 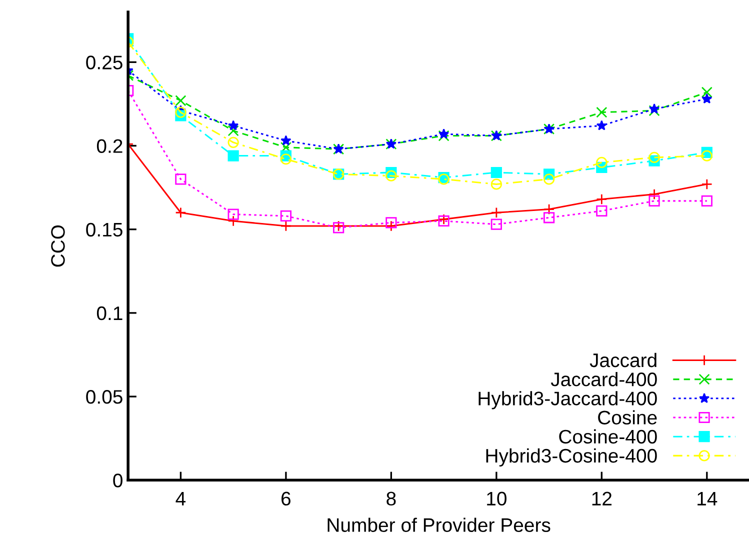 What do you see at coordinates (627, 417) in the screenshot?
I see `legend-label: Cosine` at bounding box center [627, 417].